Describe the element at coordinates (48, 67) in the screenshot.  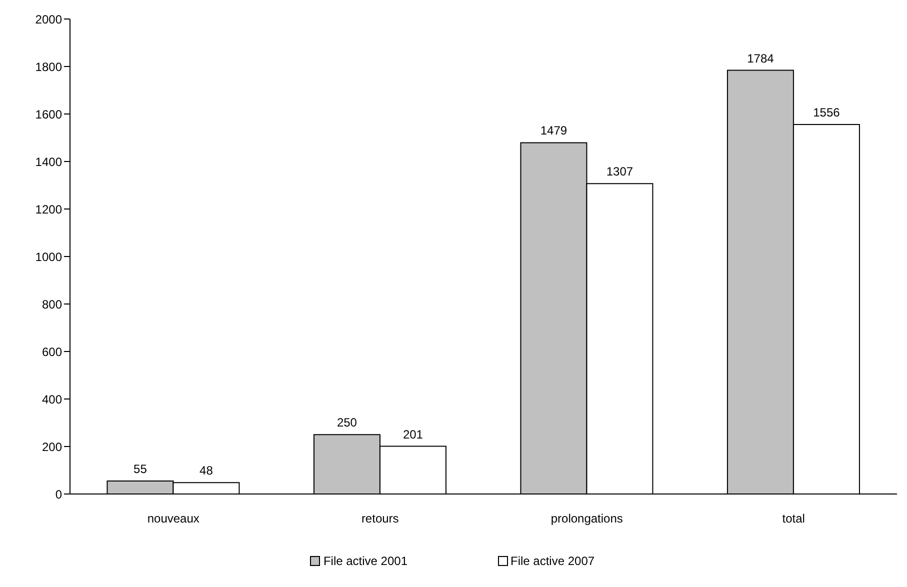
I see `y-tick-label: 1800` at that location.